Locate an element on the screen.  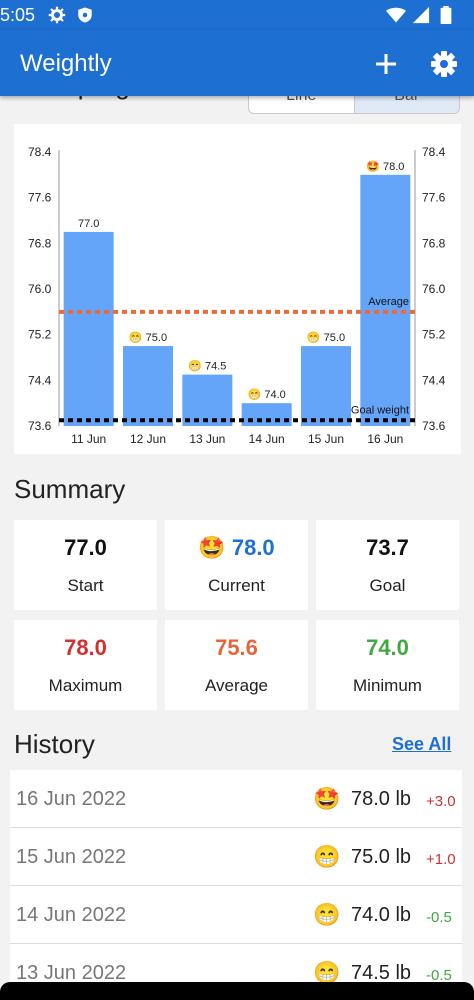
battery-icon is located at coordinates (446, 15).